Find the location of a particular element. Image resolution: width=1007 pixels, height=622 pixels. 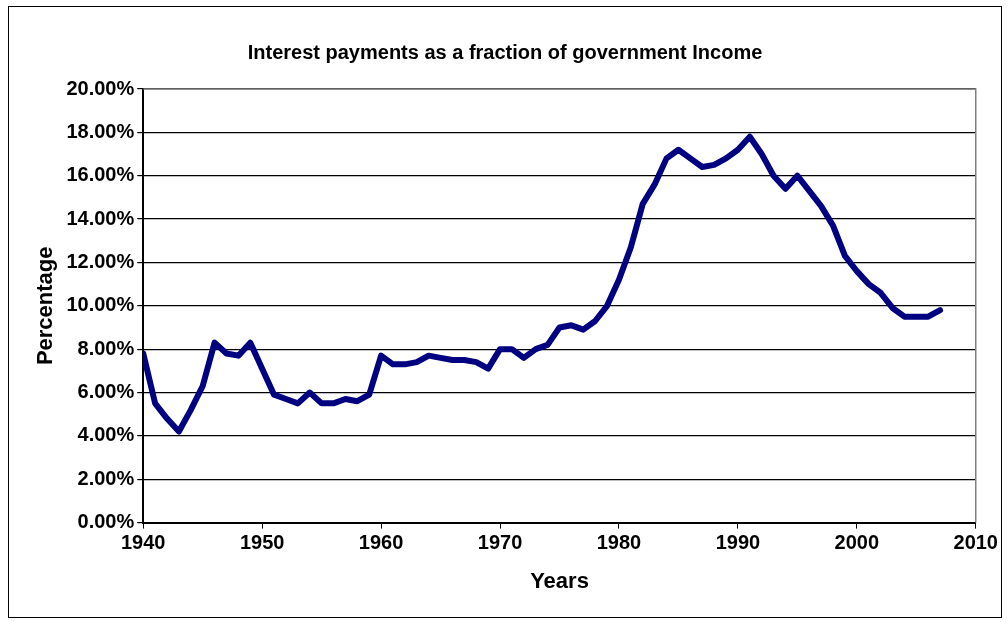

y-tick-label: 0.00% is located at coordinates (106, 521).